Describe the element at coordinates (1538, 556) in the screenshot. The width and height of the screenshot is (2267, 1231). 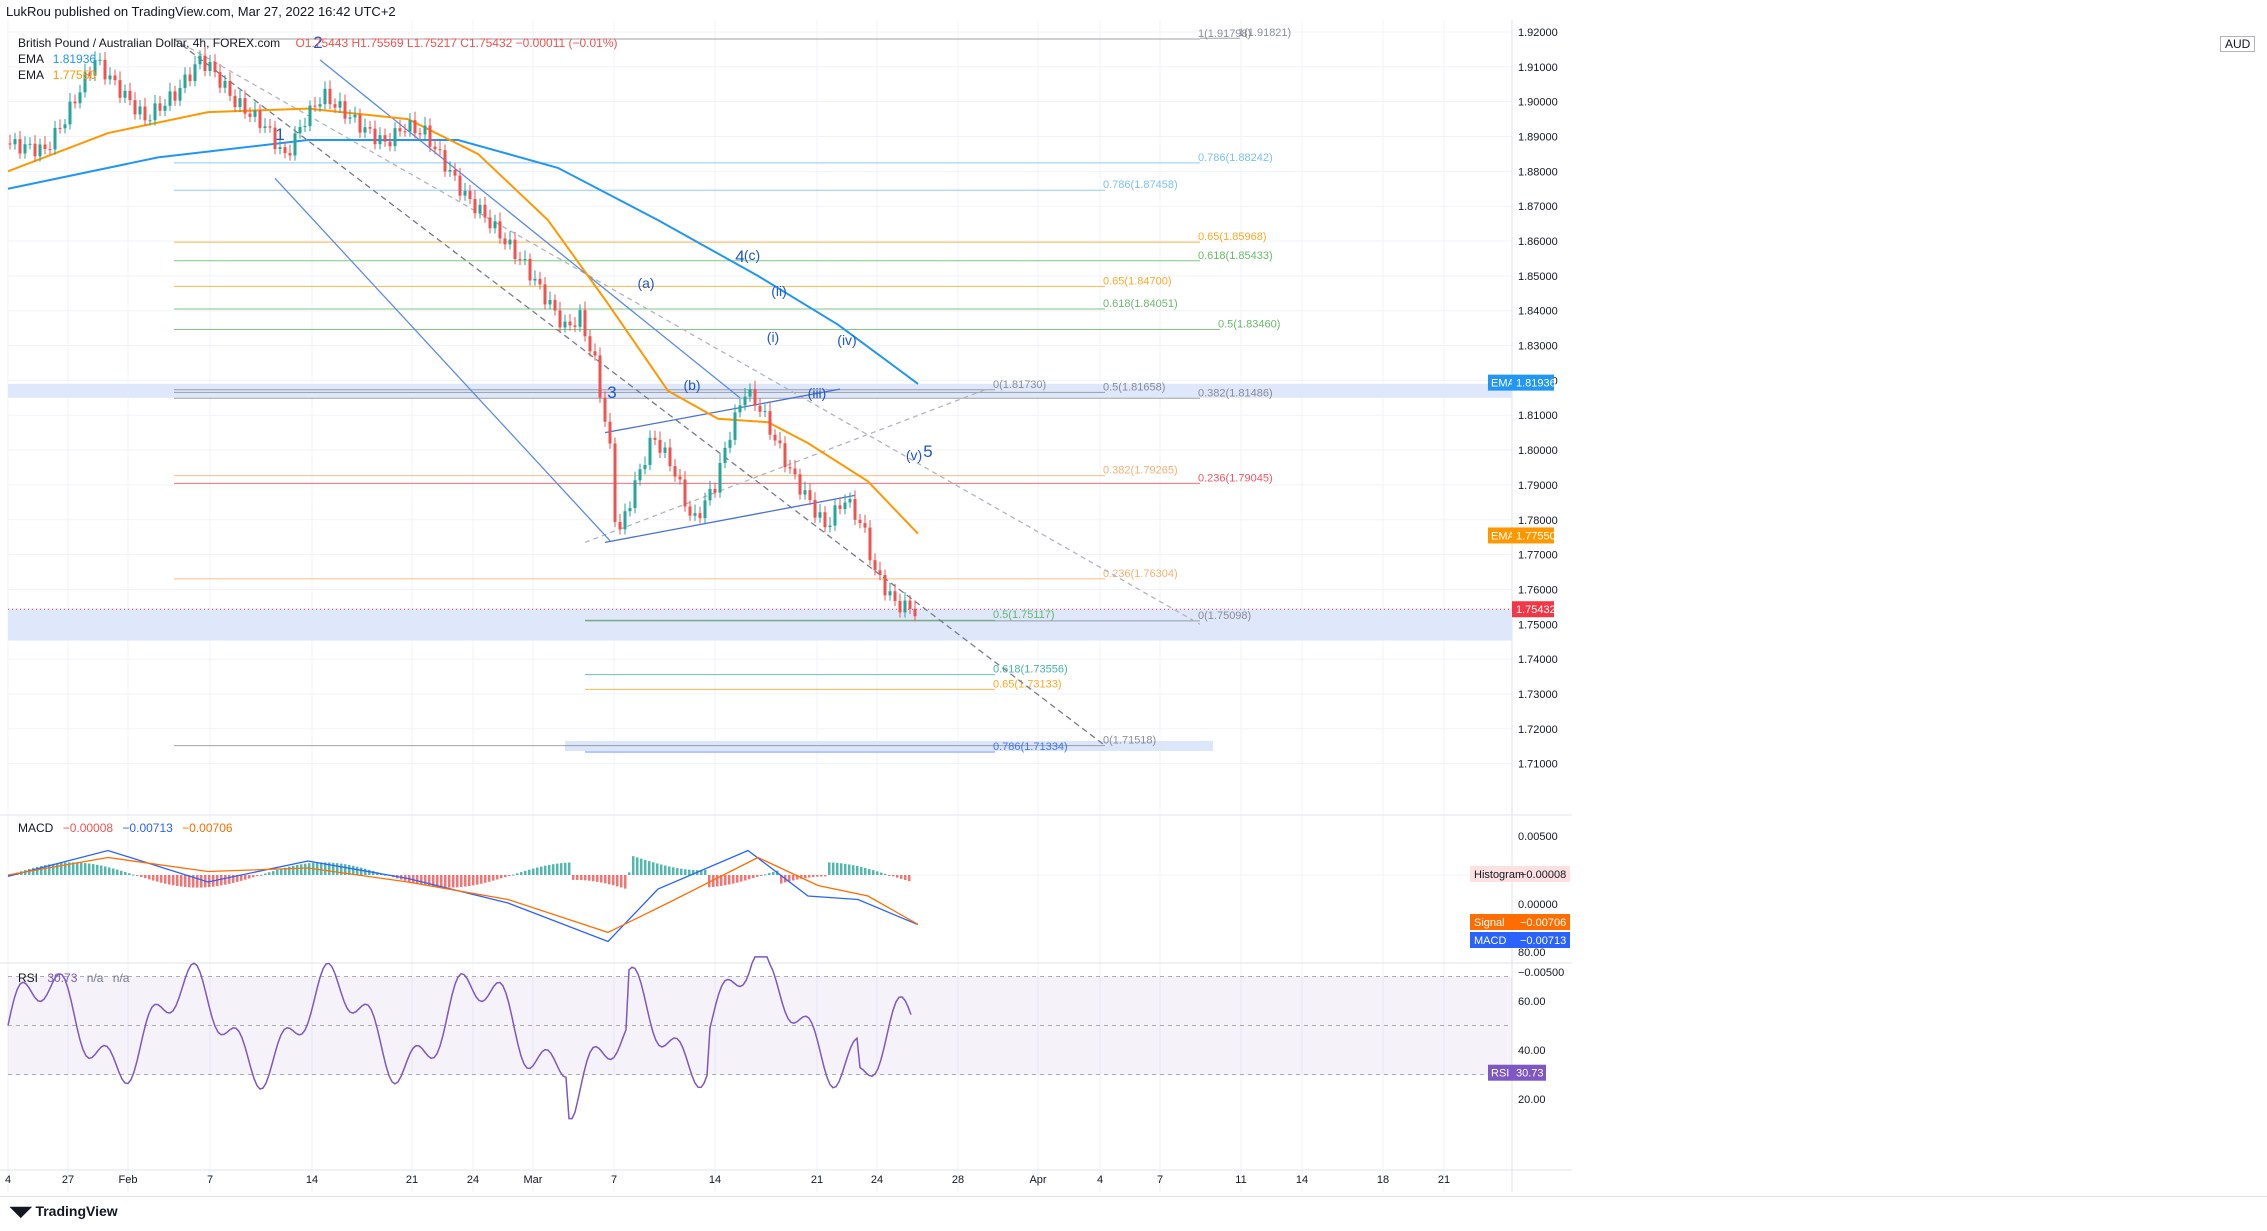
I see `price-tick-label: 1.77000` at that location.